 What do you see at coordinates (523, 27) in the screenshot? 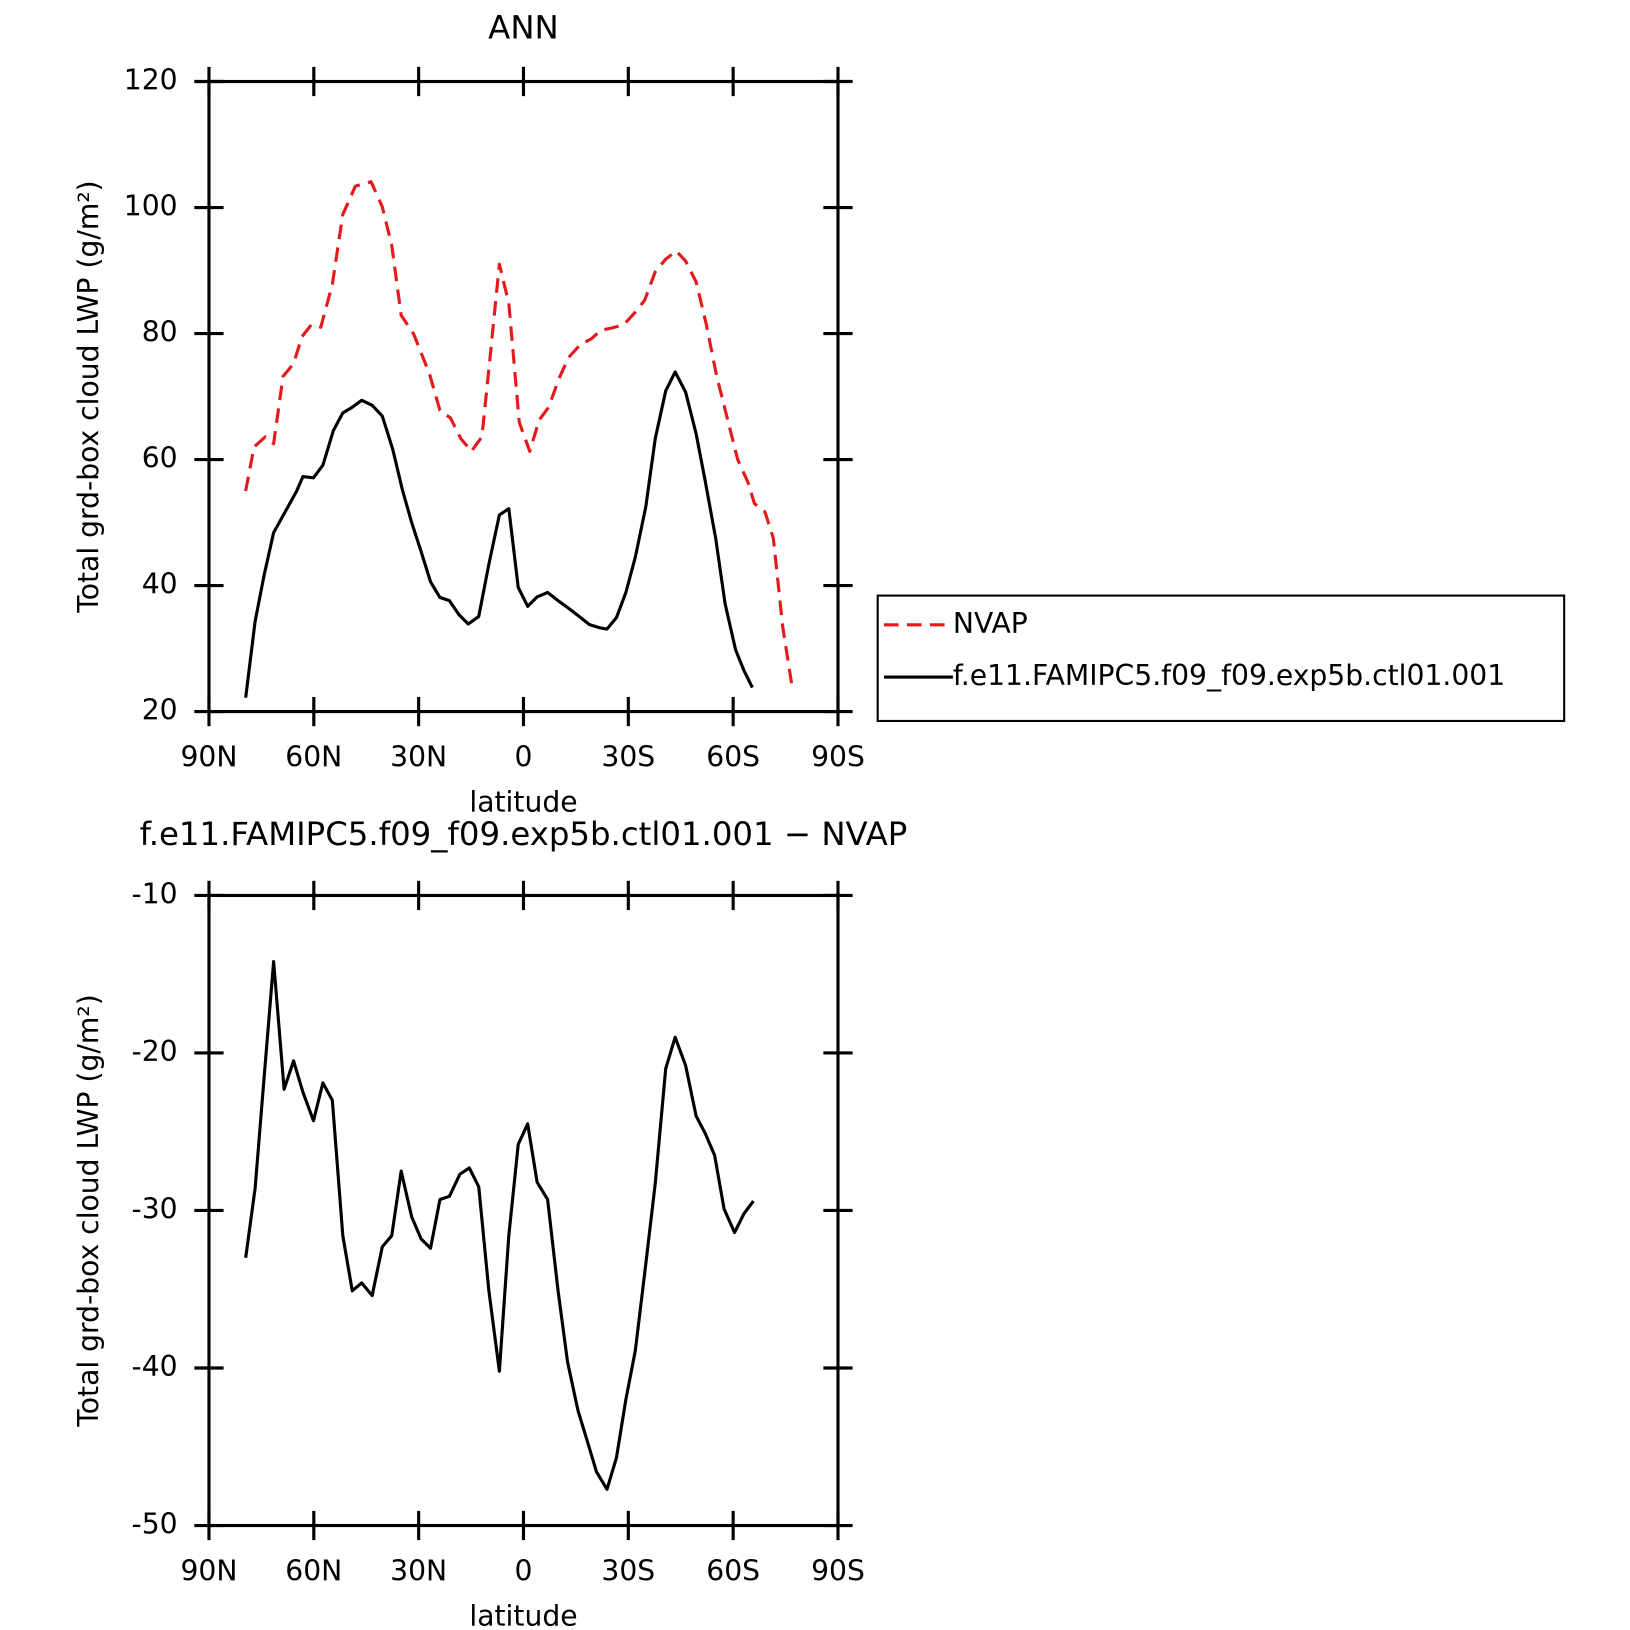
I see `chart-title: ANN` at bounding box center [523, 27].